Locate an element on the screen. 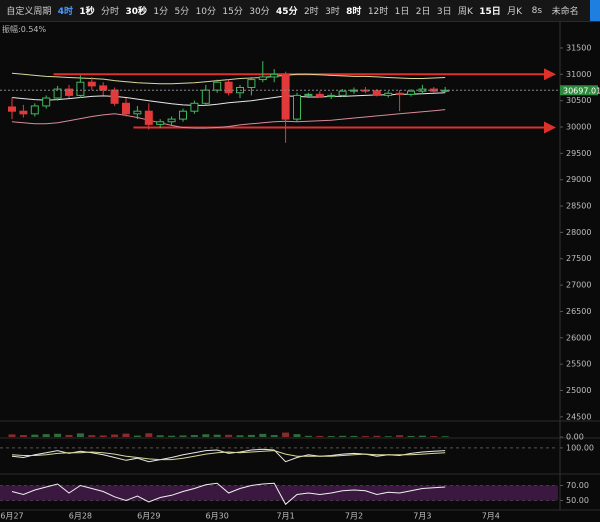 The height and width of the screenshot is (522, 600). y-tick-label: 70.00 is located at coordinates (577, 485).